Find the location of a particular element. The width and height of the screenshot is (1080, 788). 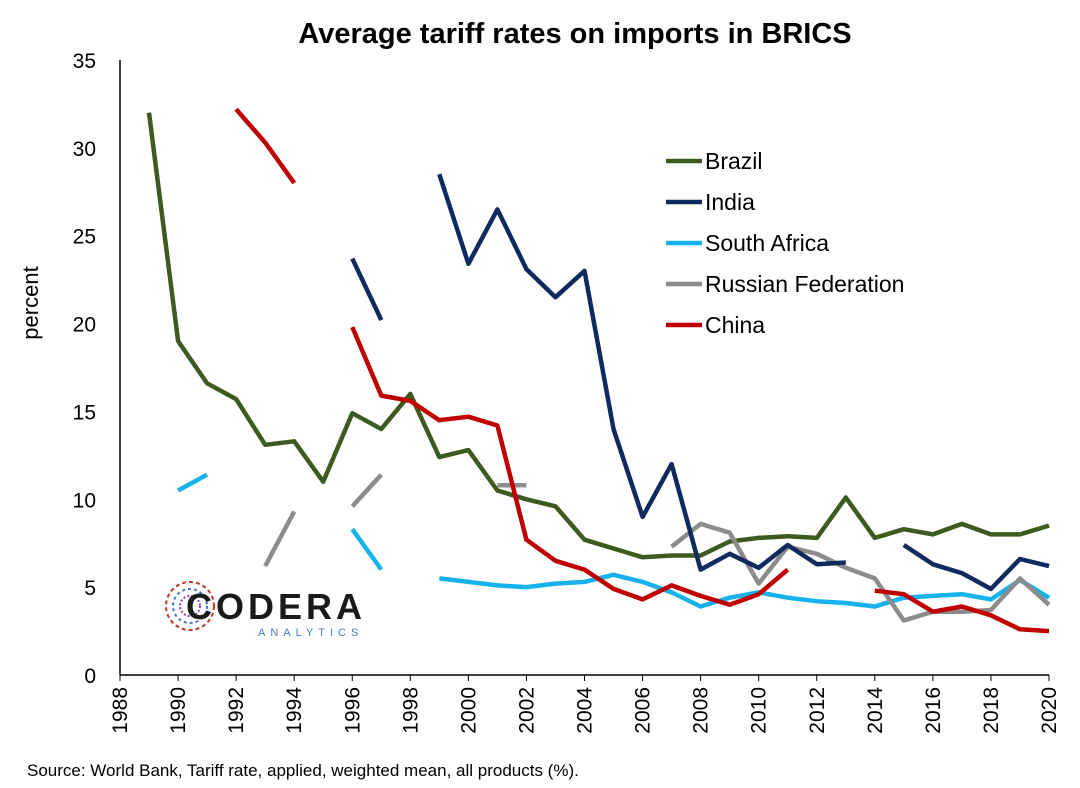

y-axis-label: percent is located at coordinates (30, 302).